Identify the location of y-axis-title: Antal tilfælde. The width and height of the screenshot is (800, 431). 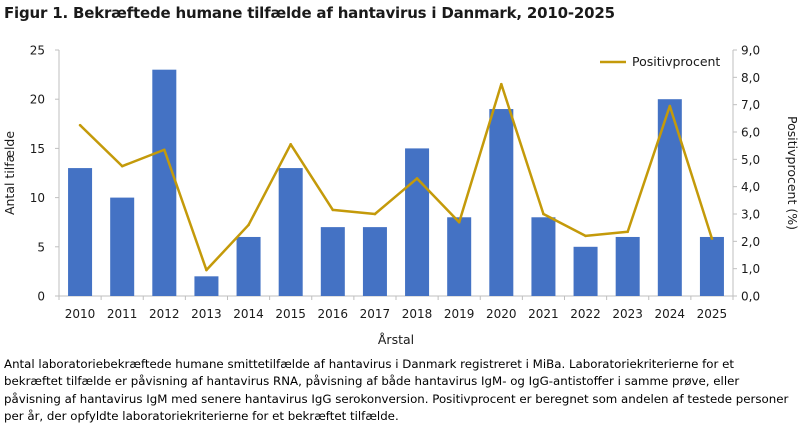
(9, 173).